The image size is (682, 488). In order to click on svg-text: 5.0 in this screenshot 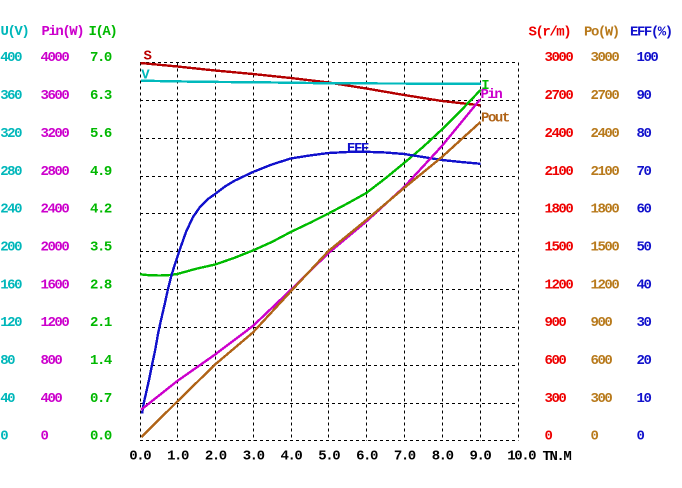, I will do `click(329, 457)`.